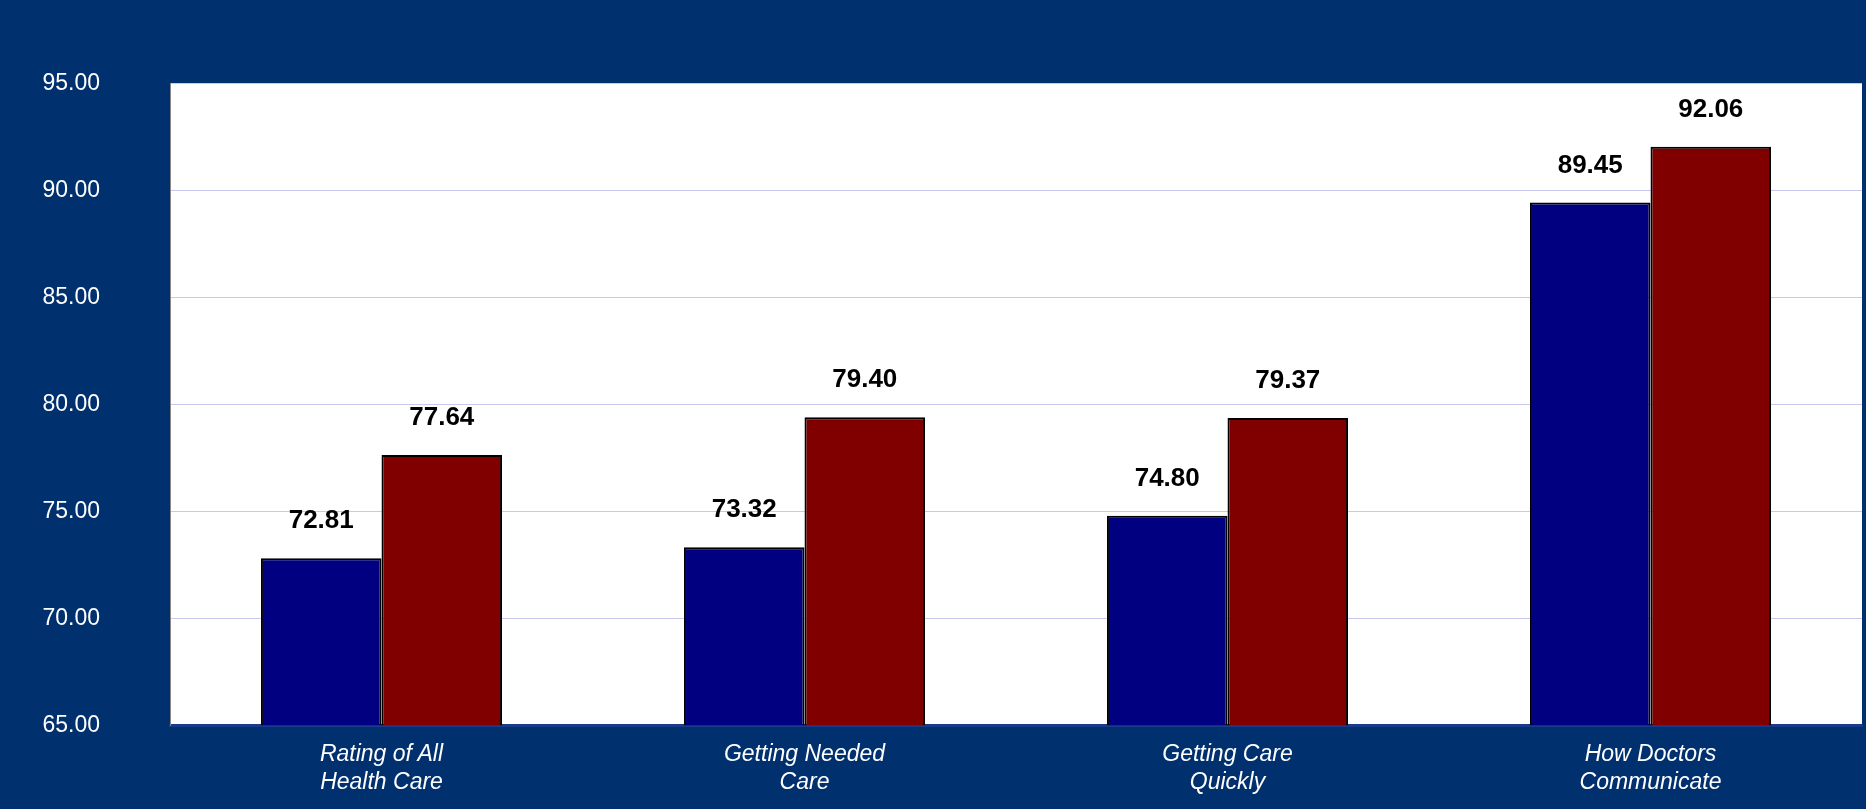  What do you see at coordinates (1590, 163) in the screenshot?
I see `data-label: 89.45` at bounding box center [1590, 163].